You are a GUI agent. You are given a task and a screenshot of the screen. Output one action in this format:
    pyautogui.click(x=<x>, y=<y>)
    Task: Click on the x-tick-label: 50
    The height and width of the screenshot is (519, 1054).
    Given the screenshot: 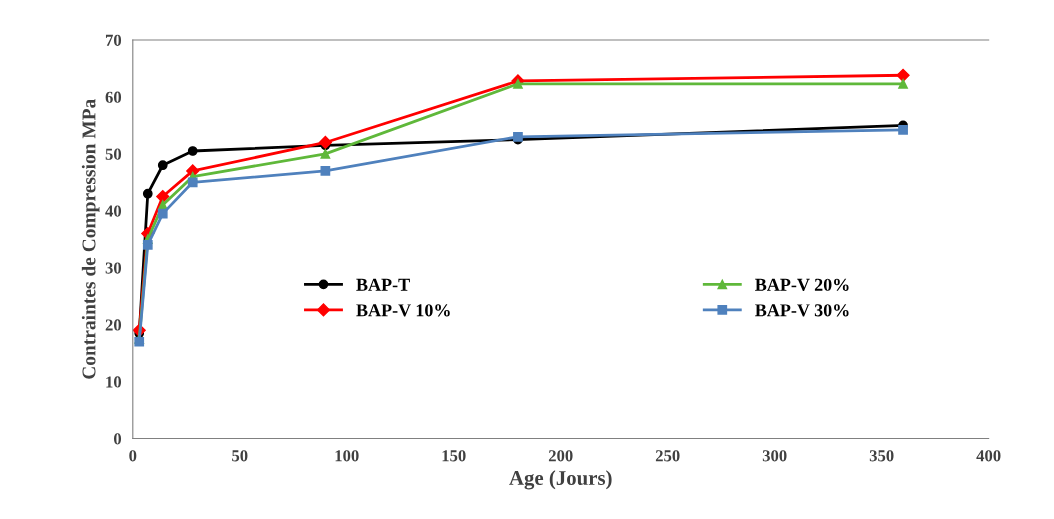 What is the action you would take?
    pyautogui.click(x=240, y=456)
    